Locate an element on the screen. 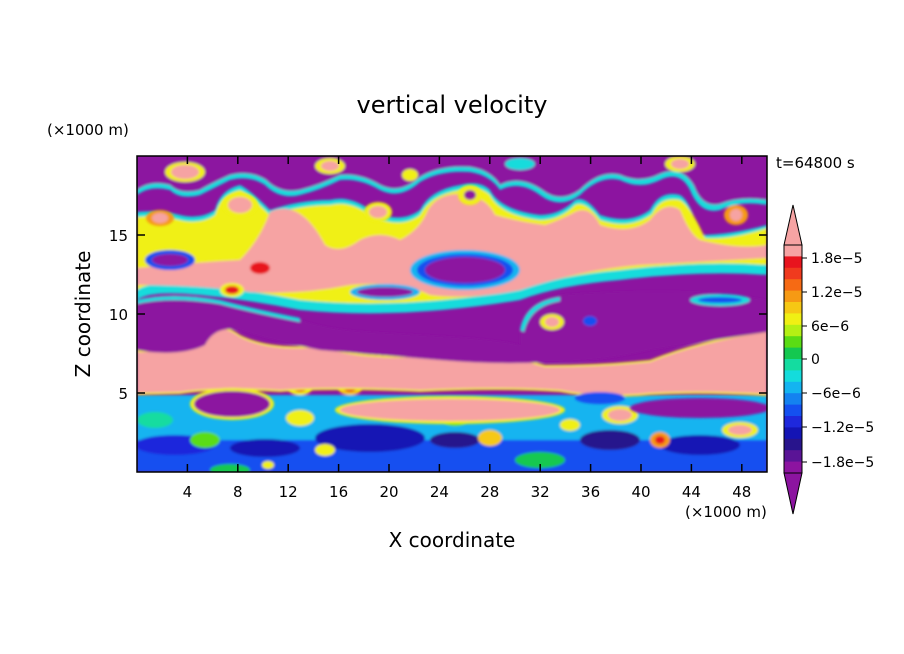 This screenshot has height=654, width=904. y-tick-label: 5 is located at coordinates (123, 394).